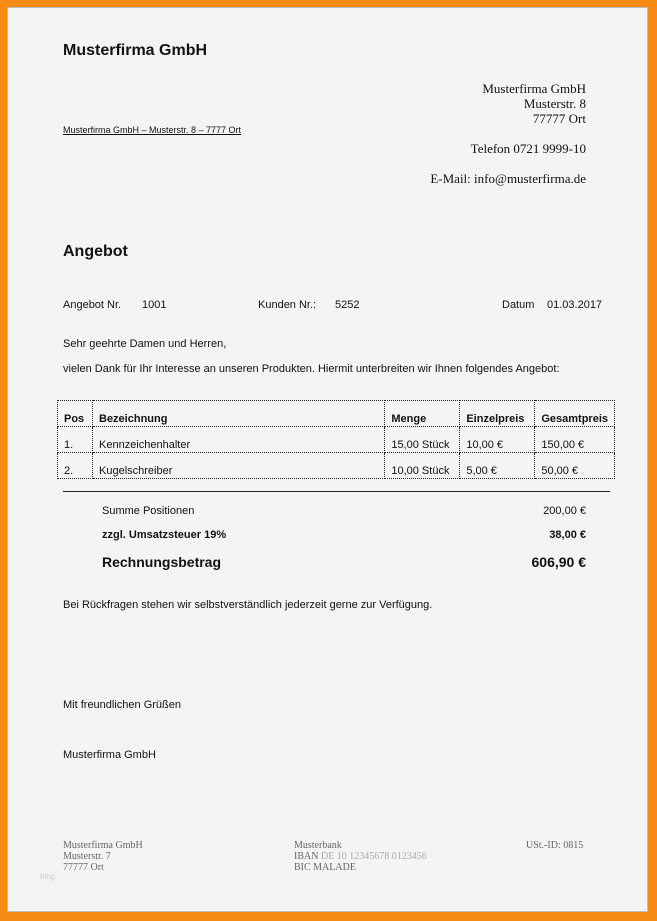  I want to click on address-email: E-Mail: info@musterfirma.de, so click(508, 178).